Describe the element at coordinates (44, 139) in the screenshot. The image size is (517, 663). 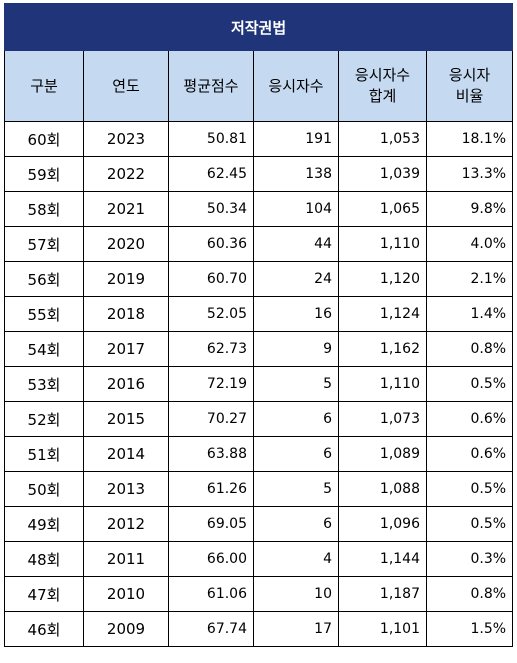
I see `division-cell: 60회` at that location.